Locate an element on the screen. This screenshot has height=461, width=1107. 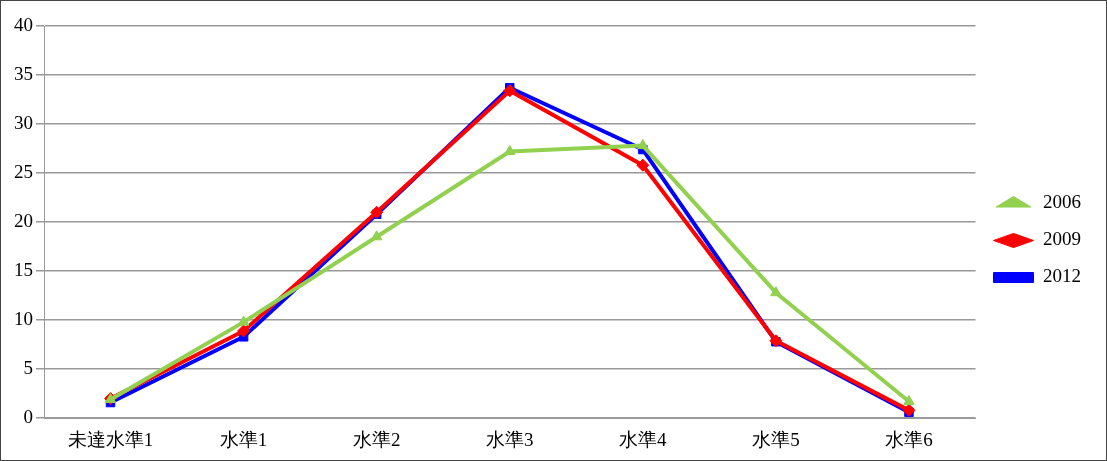
legend-label: 2012 is located at coordinates (1062, 276).